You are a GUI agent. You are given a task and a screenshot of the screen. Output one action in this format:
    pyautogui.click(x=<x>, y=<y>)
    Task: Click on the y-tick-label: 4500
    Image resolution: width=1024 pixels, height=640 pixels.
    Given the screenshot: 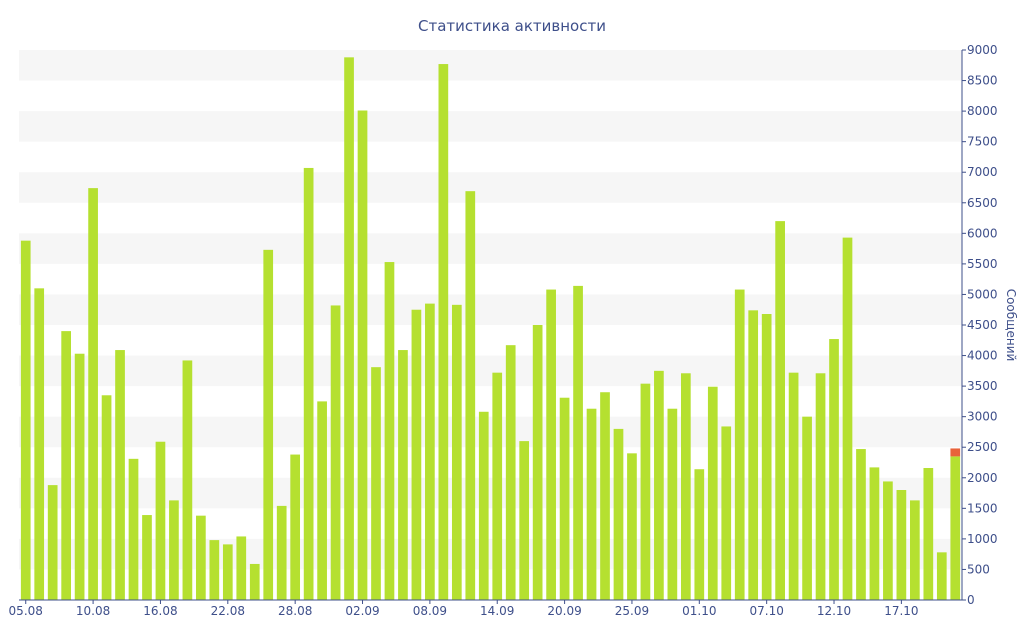 What is the action you would take?
    pyautogui.click(x=982, y=325)
    